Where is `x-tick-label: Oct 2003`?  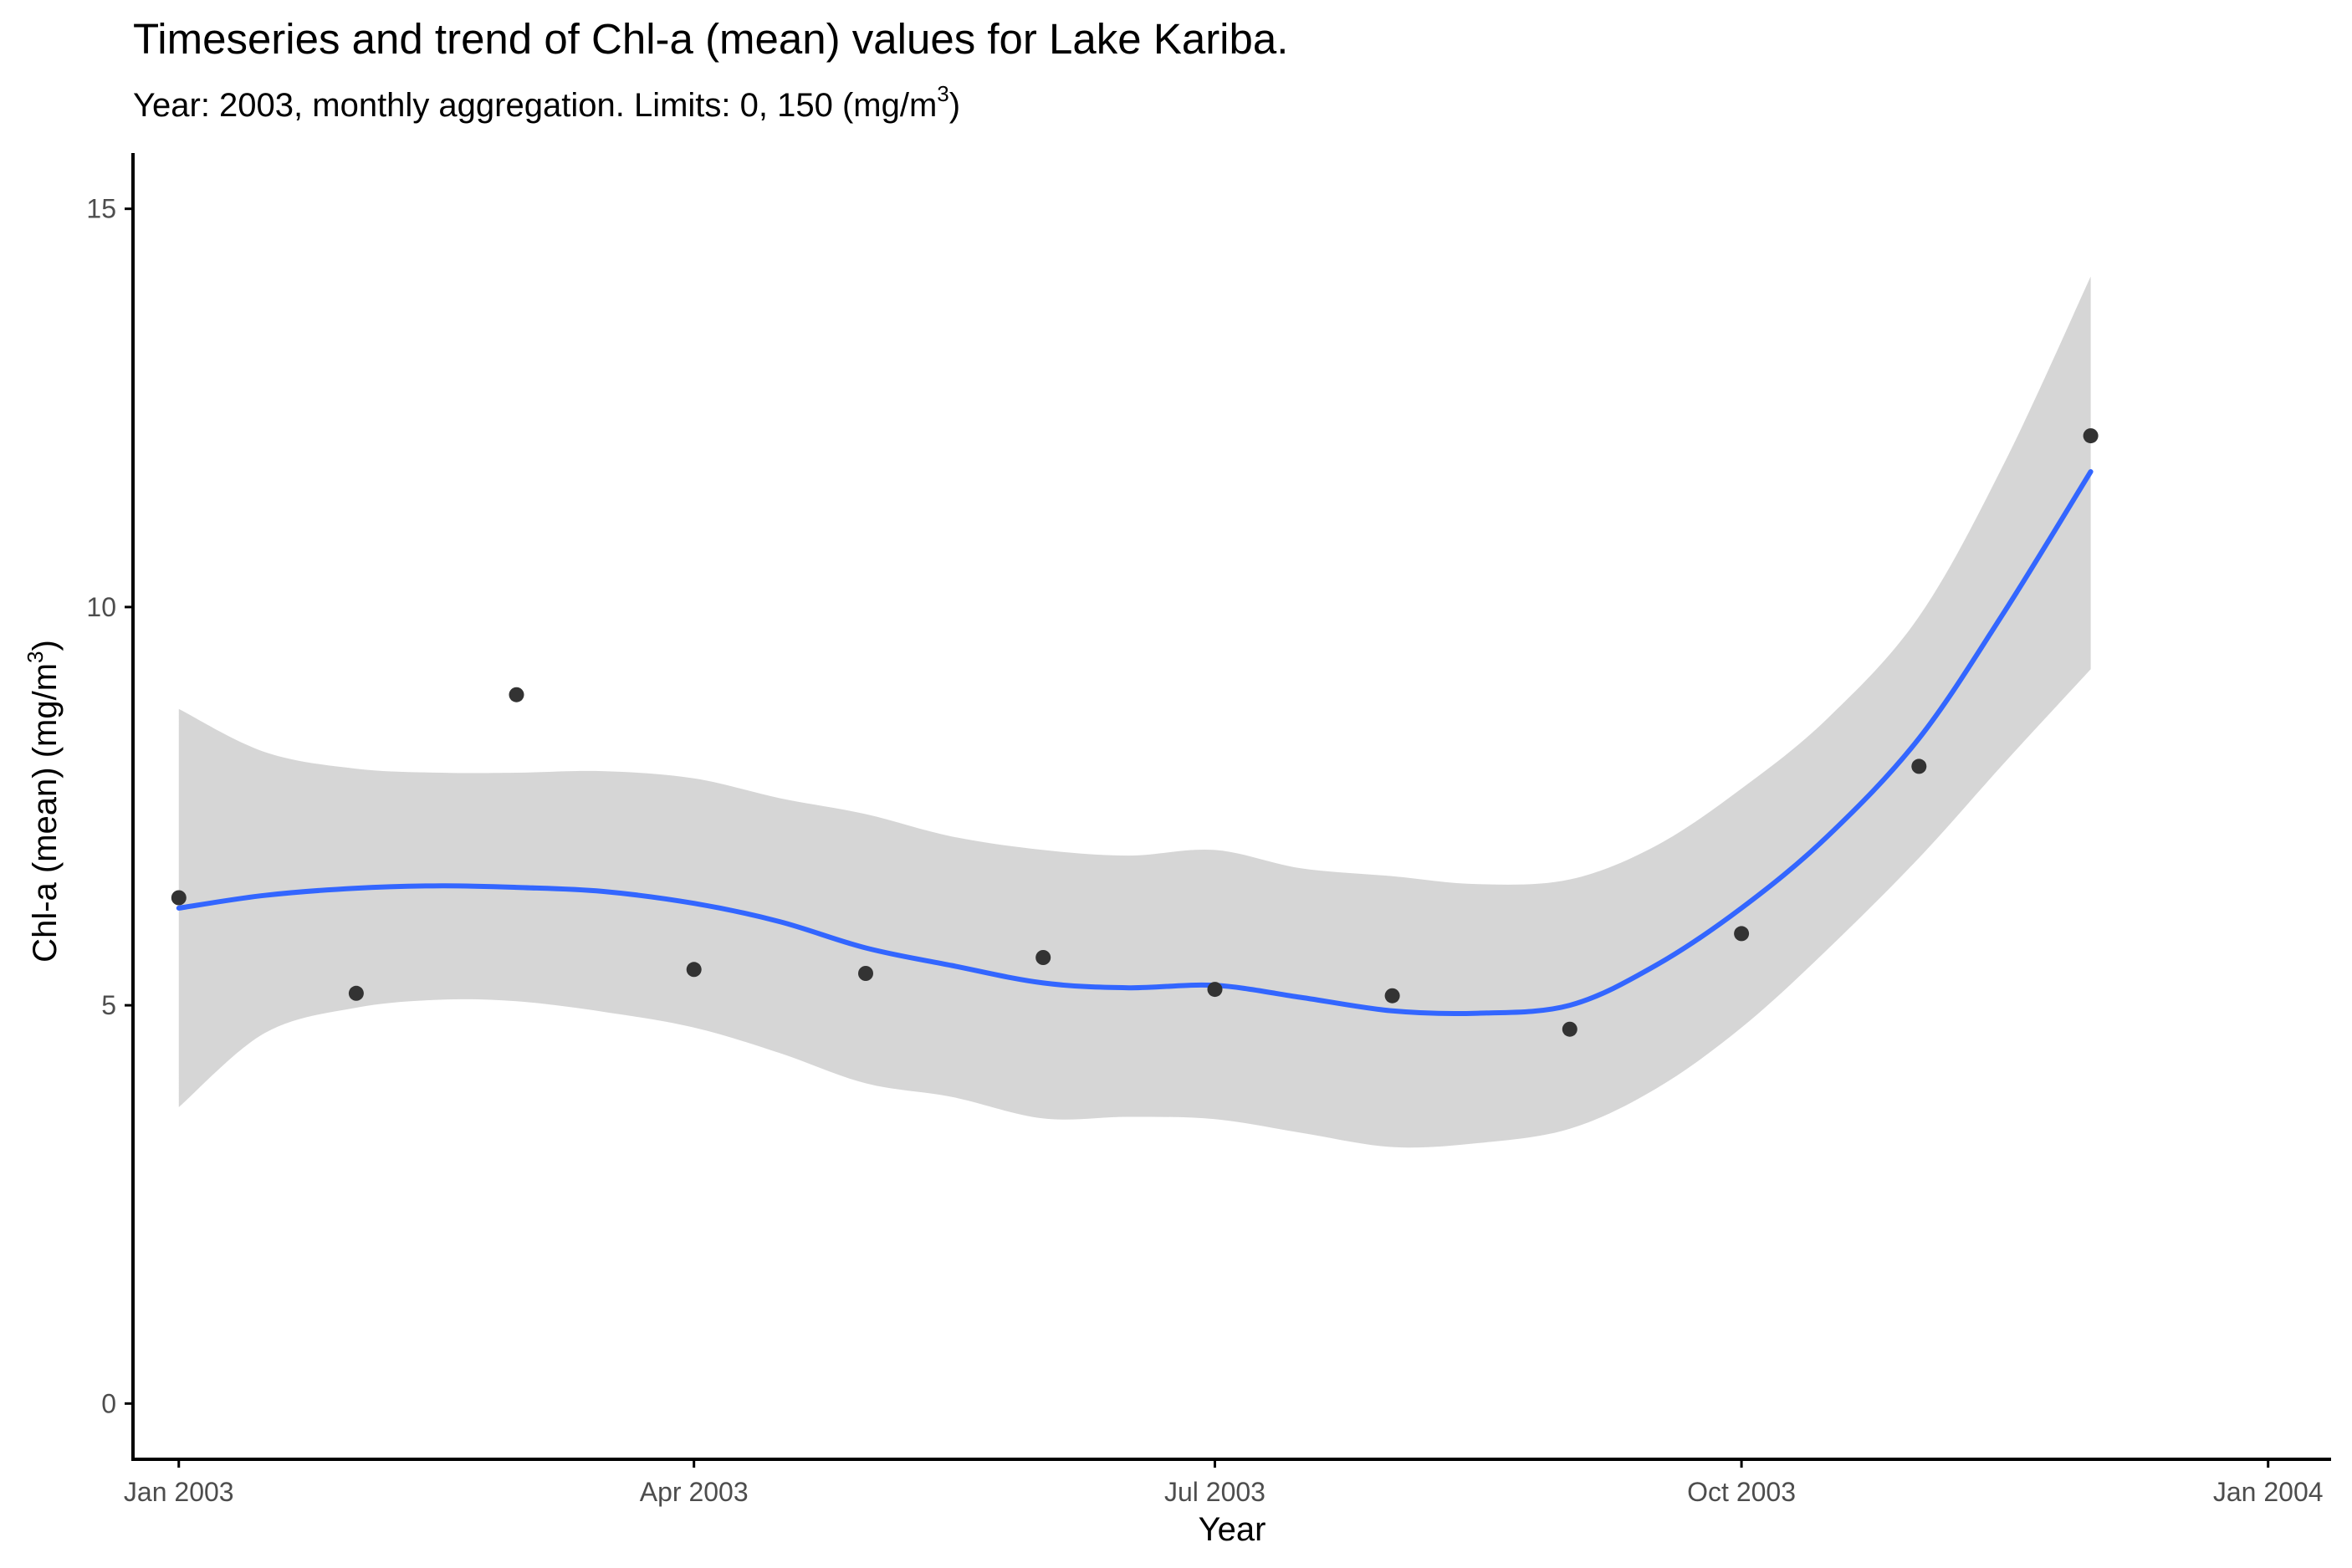 x-tick-label: Oct 2003 is located at coordinates (1741, 1492).